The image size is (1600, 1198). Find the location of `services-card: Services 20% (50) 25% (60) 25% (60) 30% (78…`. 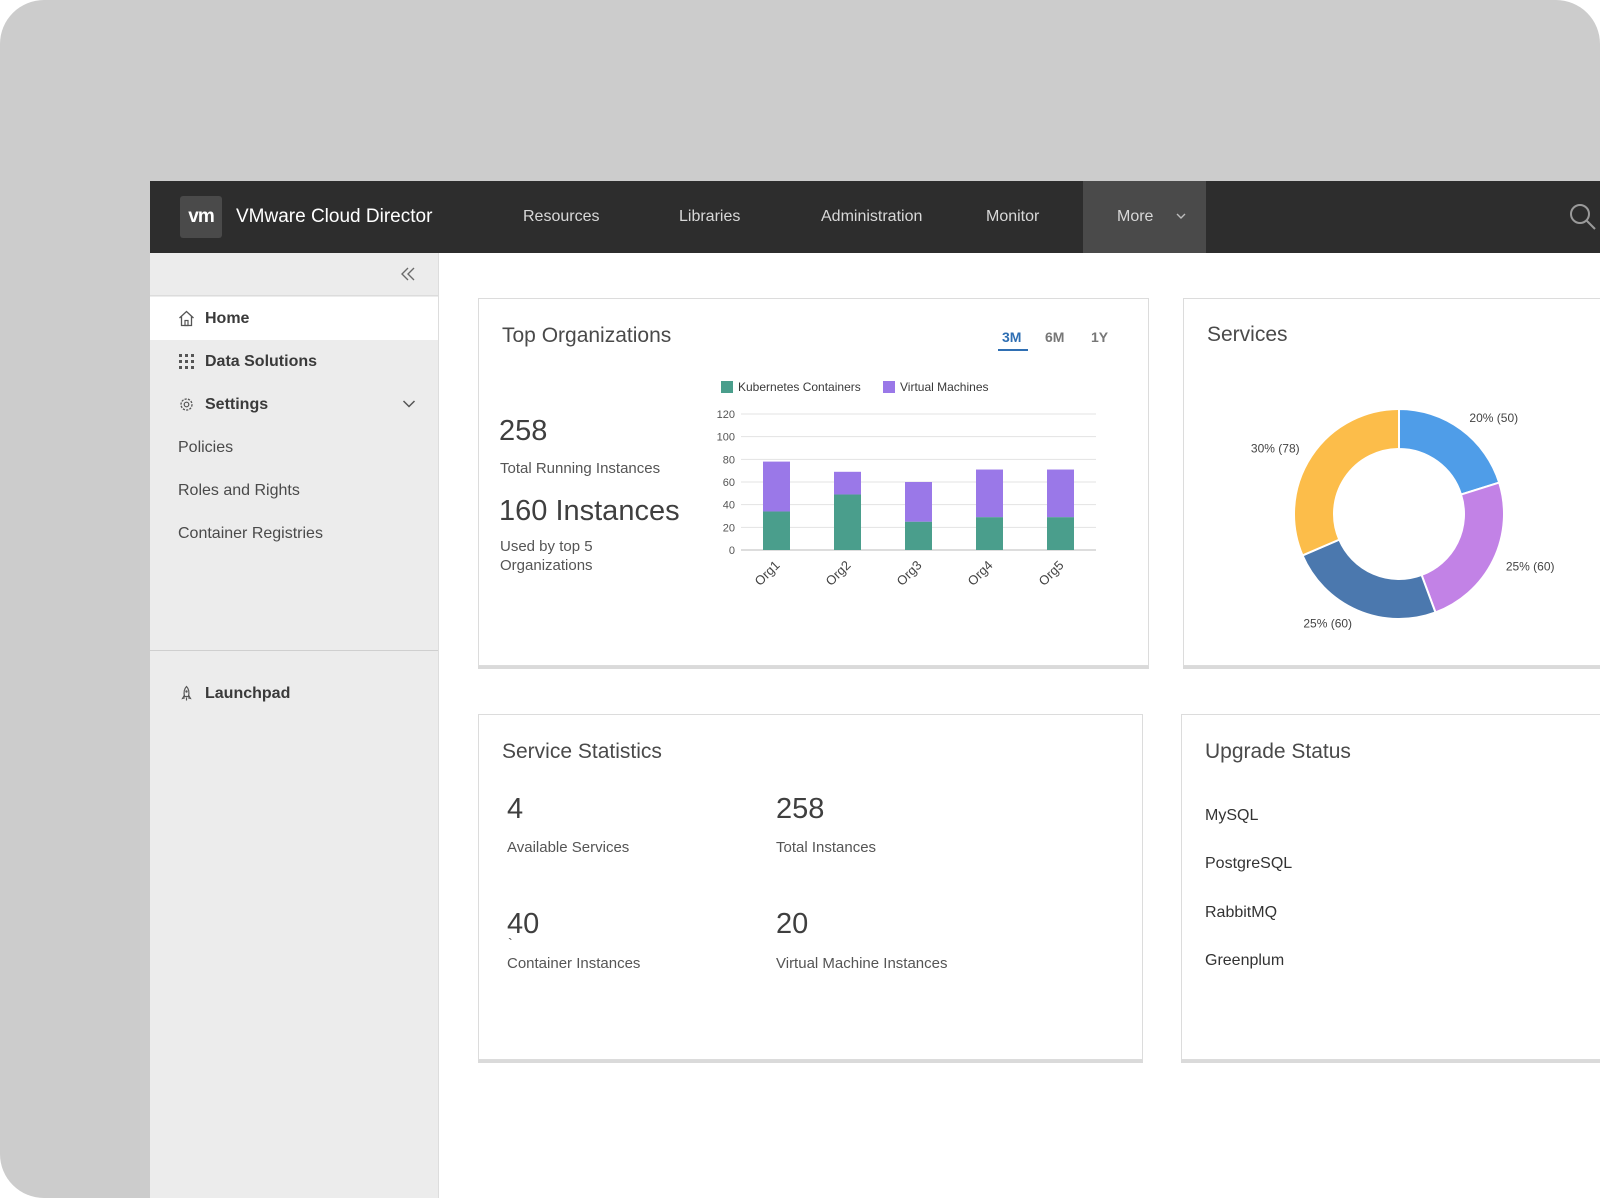

services-card: Services 20% (50) 25% (60) 25% (60) 30% (78… is located at coordinates (1391, 482).